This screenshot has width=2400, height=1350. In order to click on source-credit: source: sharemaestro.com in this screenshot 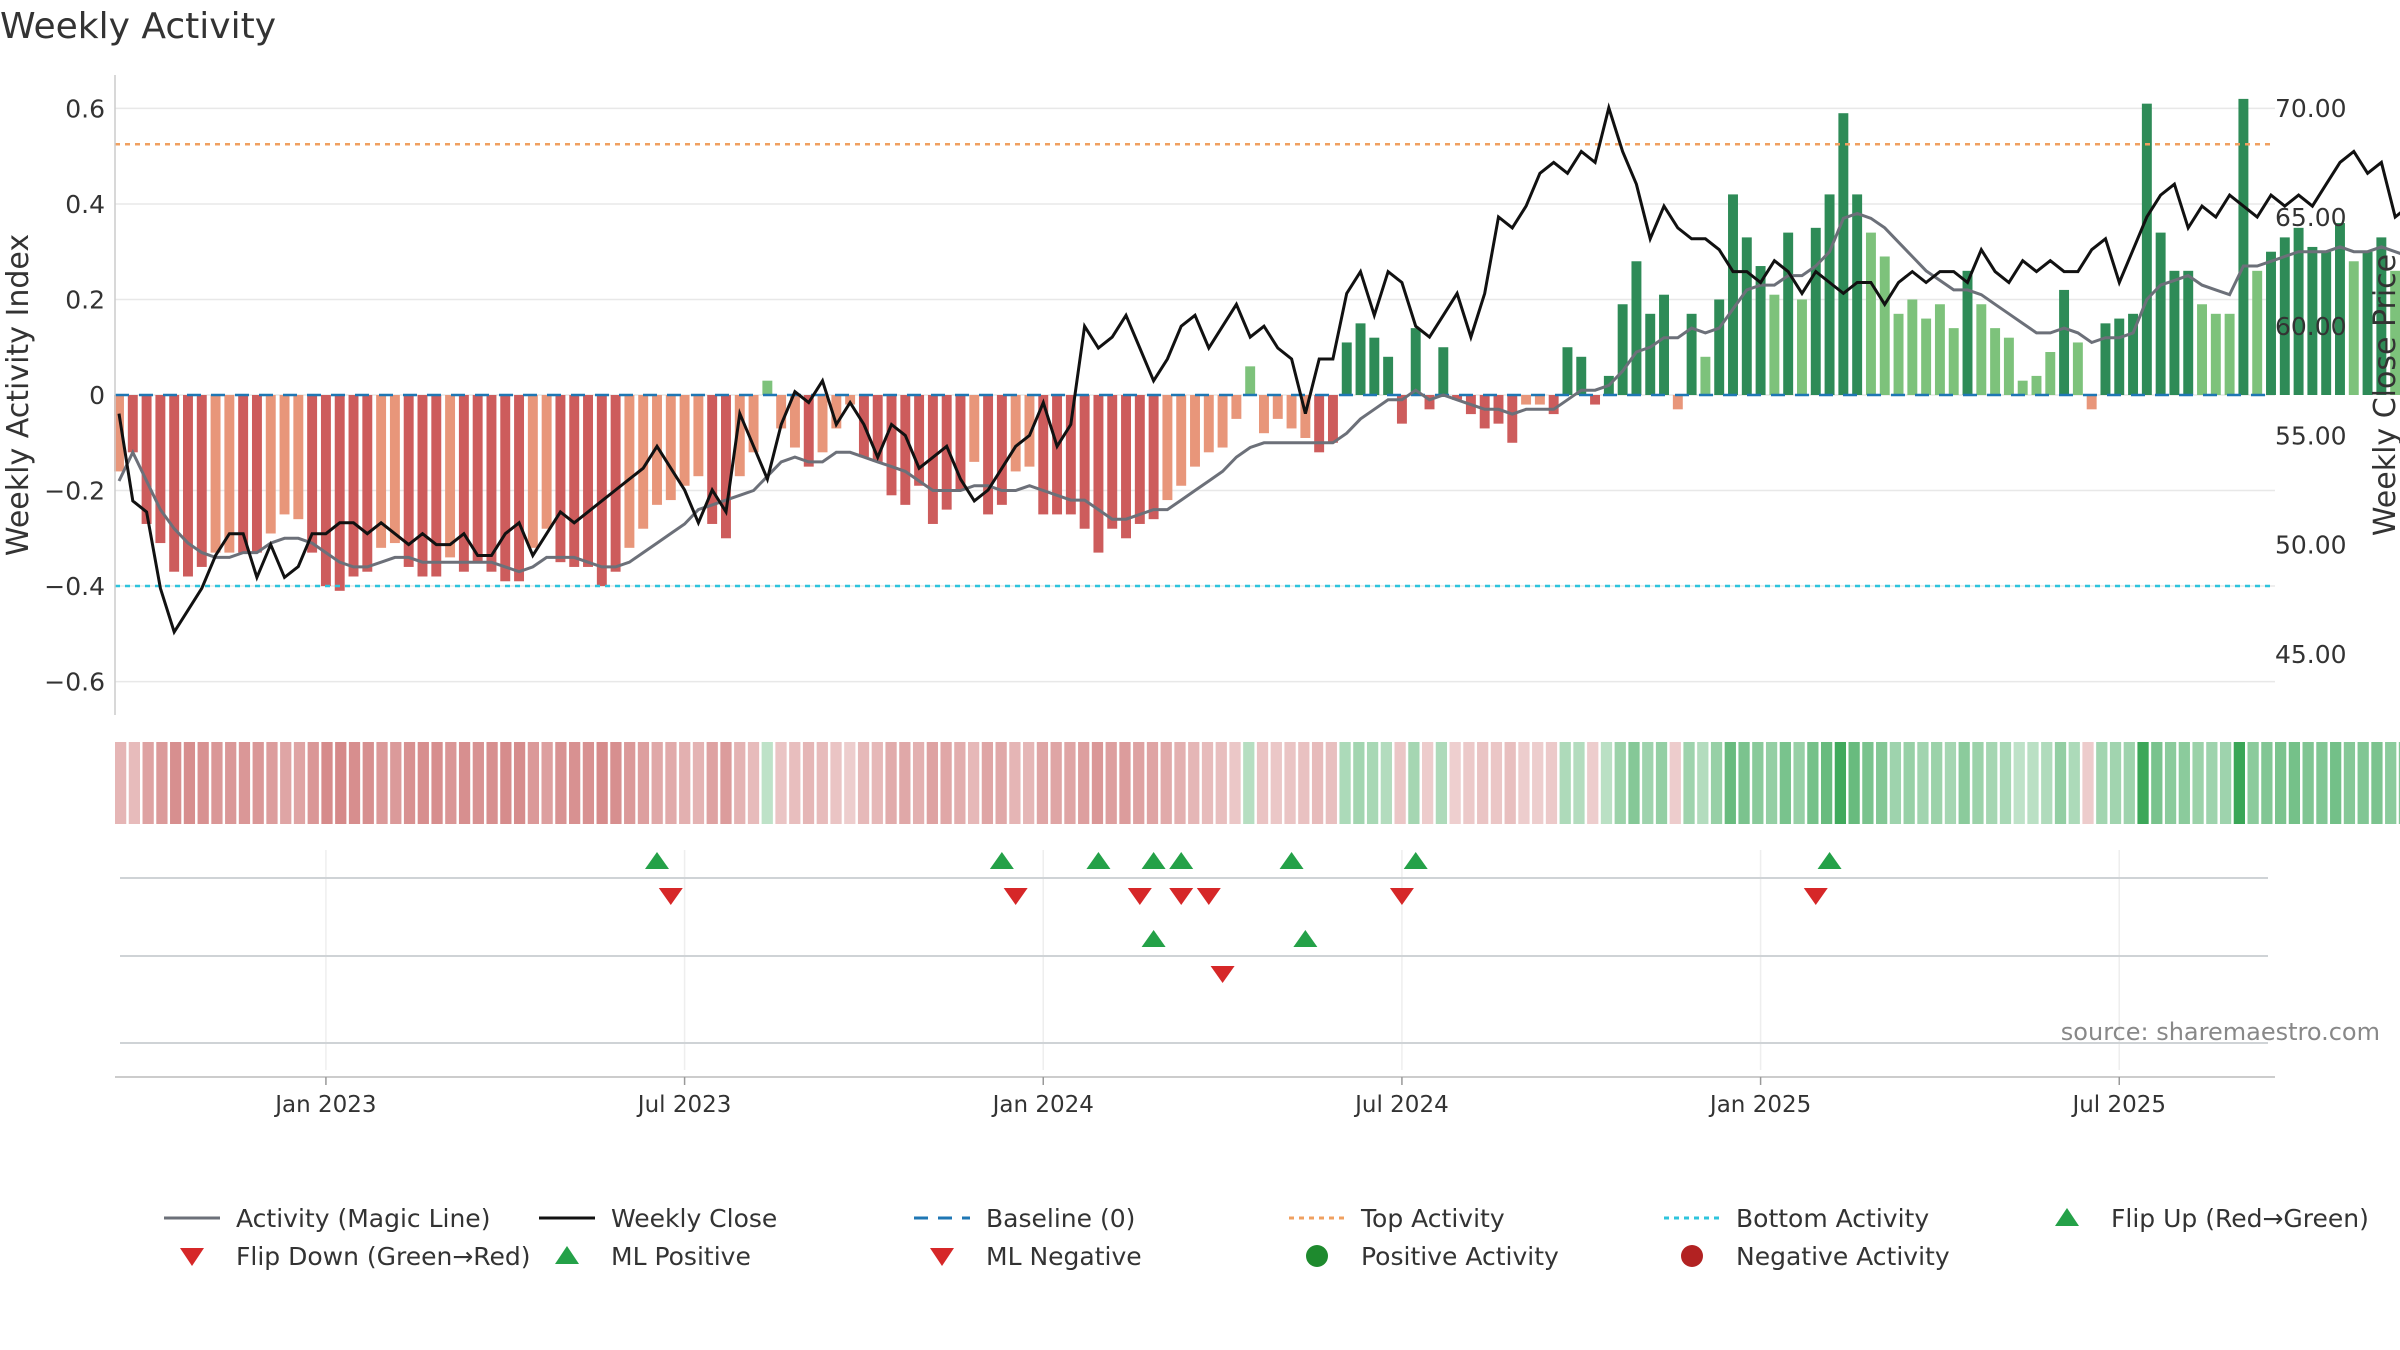, I will do `click(2220, 1032)`.